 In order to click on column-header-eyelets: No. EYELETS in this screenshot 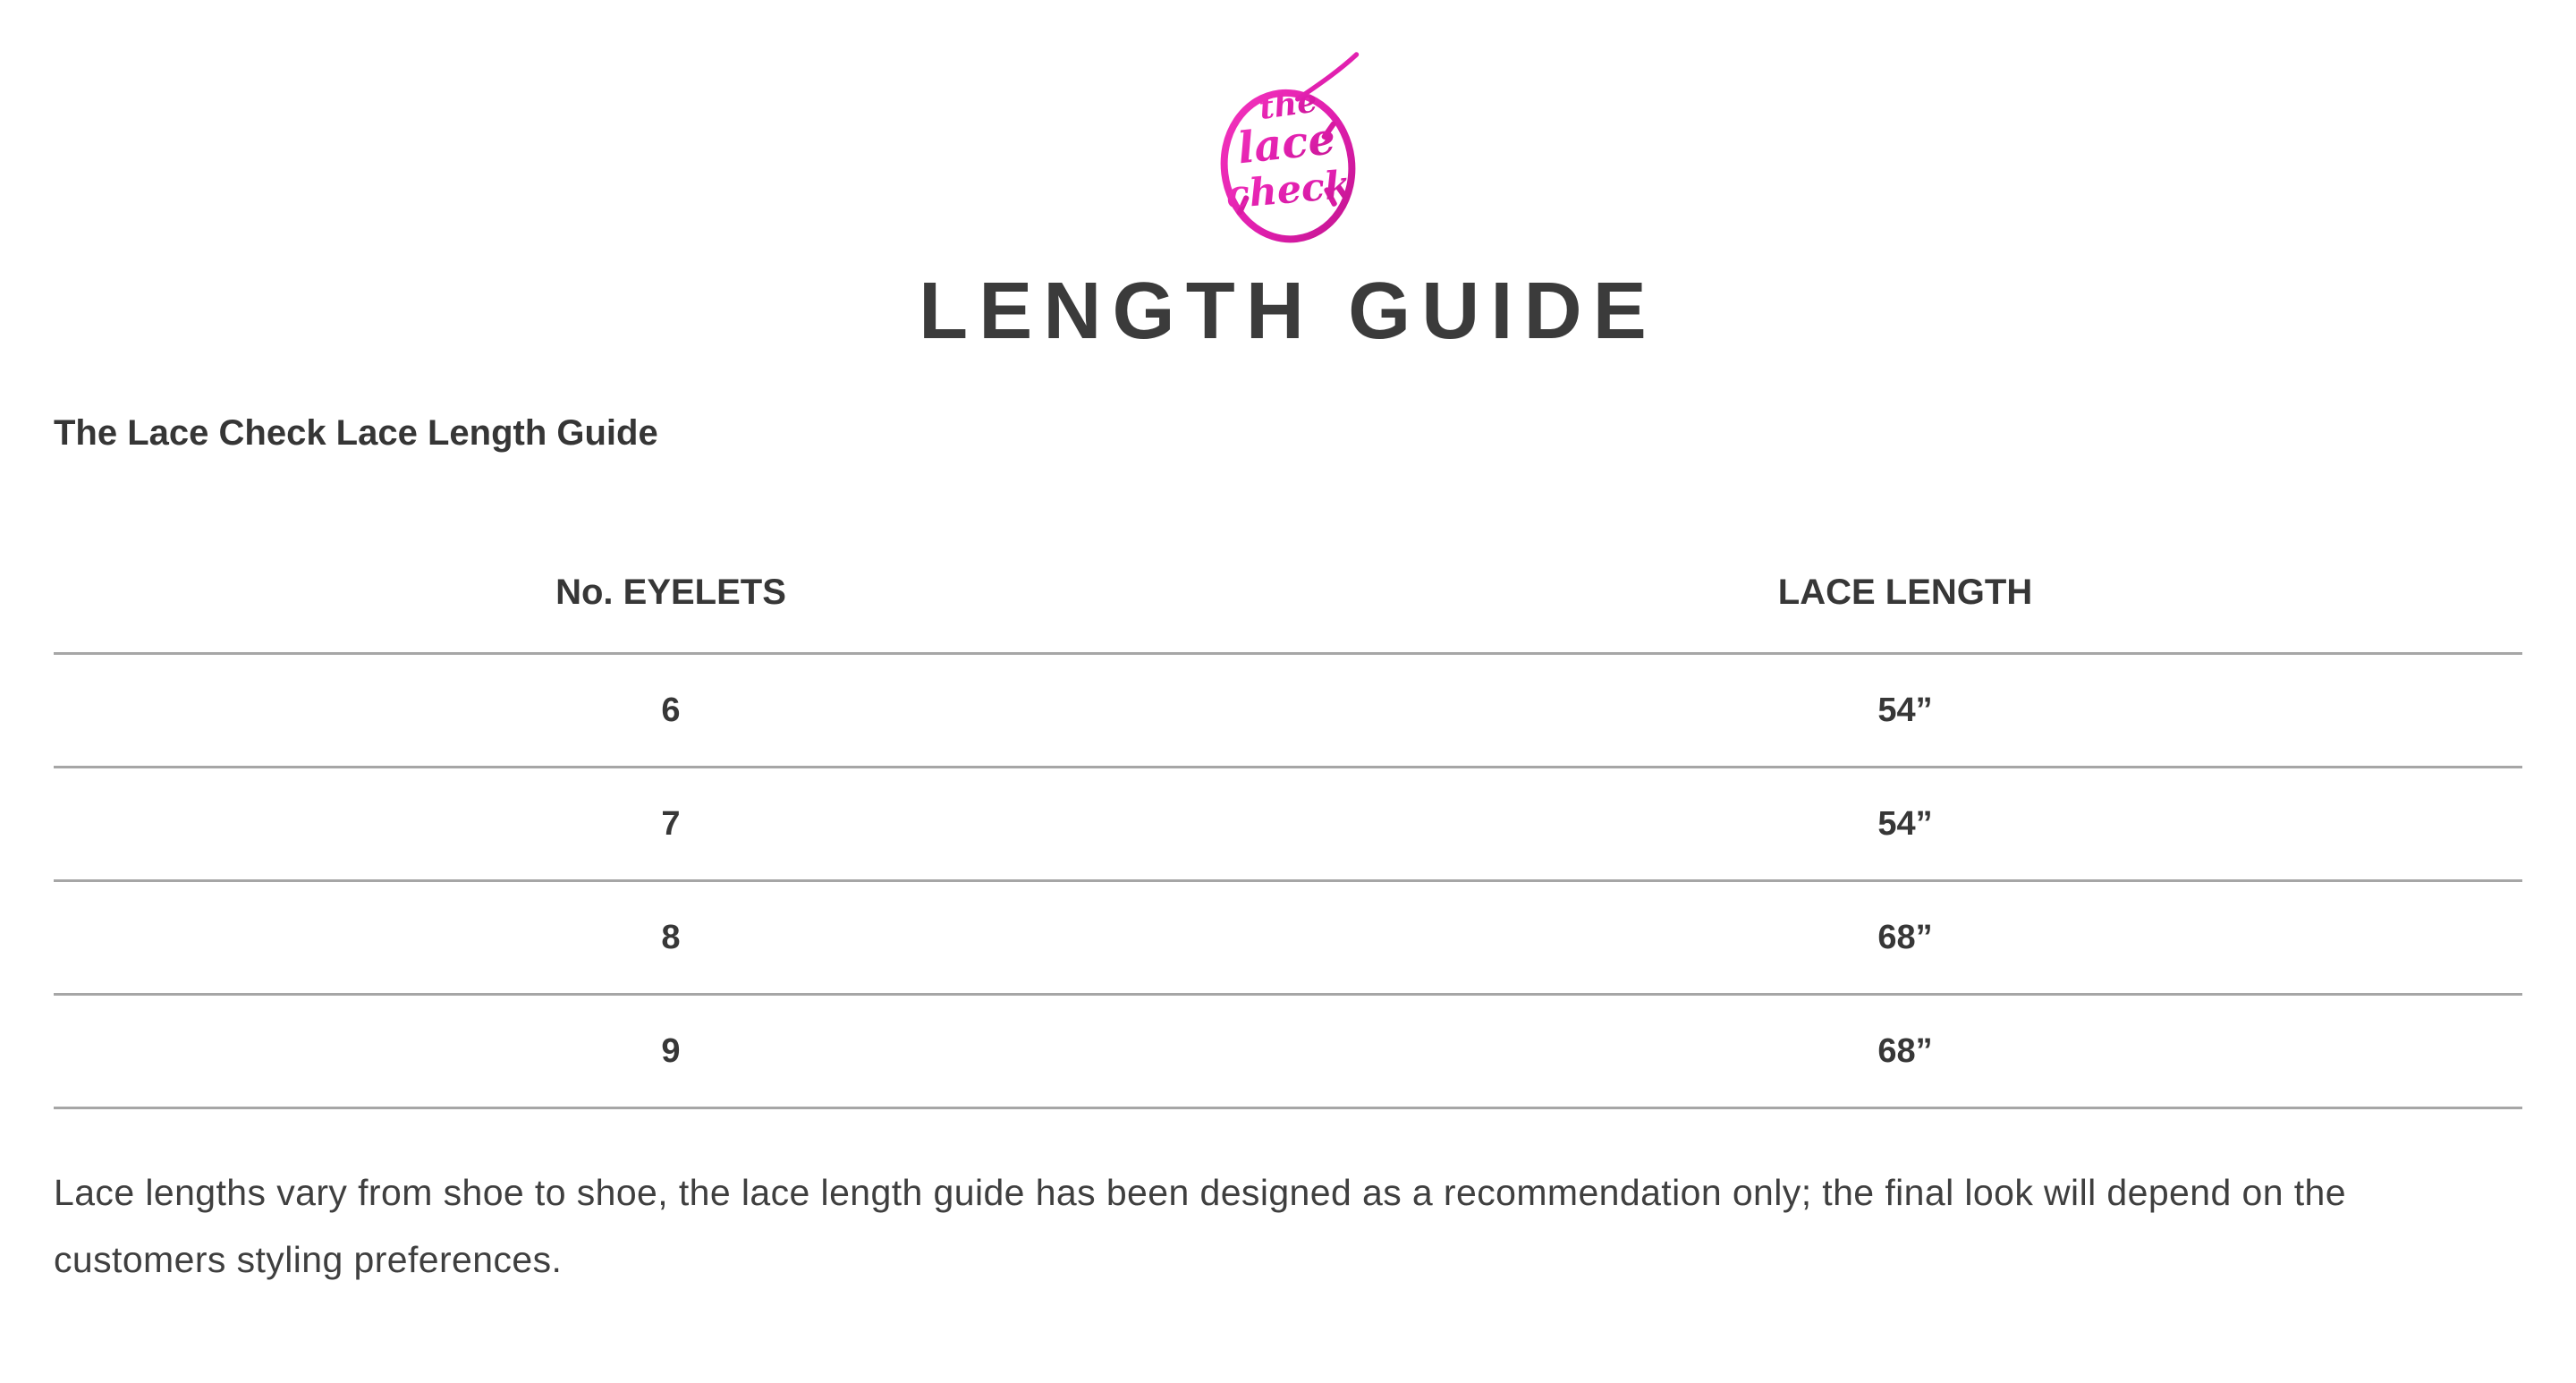, I will do `click(670, 593)`.